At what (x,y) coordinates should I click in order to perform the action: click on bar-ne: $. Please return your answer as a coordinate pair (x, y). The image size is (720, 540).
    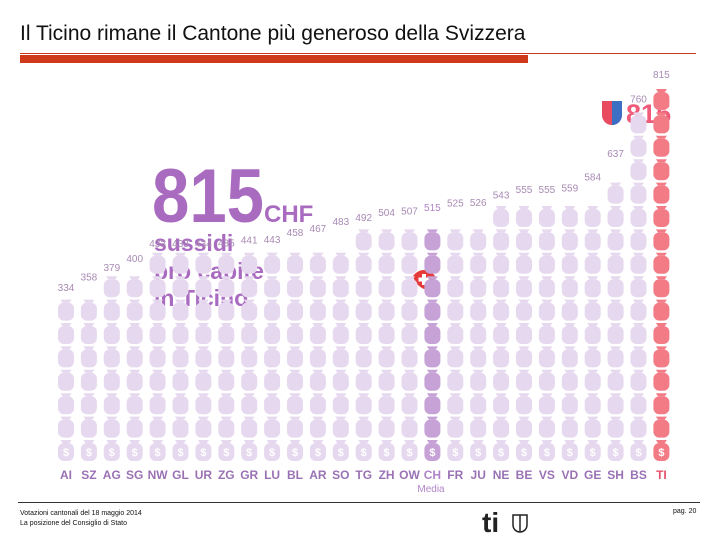
    Looking at the image, I should click on (501, 333).